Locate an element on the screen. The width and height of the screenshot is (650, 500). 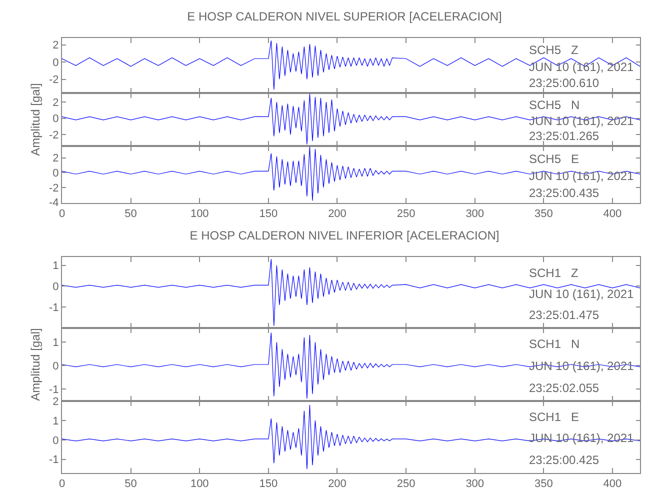
y-tick-label: -4 is located at coordinates (54, 203).